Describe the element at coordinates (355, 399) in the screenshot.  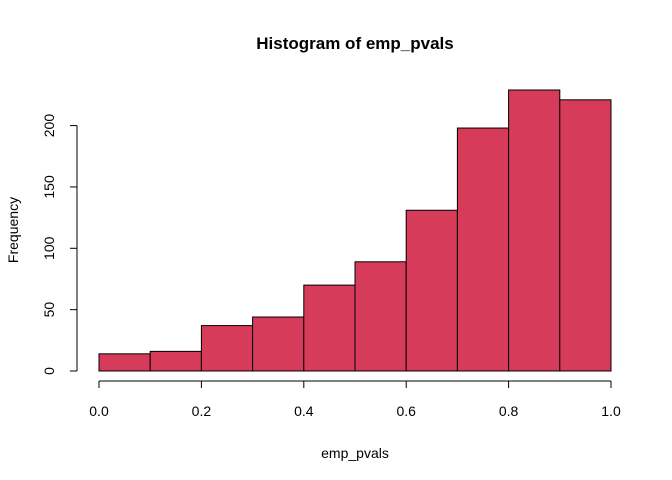
I see `x-axis: 0.0 0.2 0.4 0.6 0.8 1.0` at that location.